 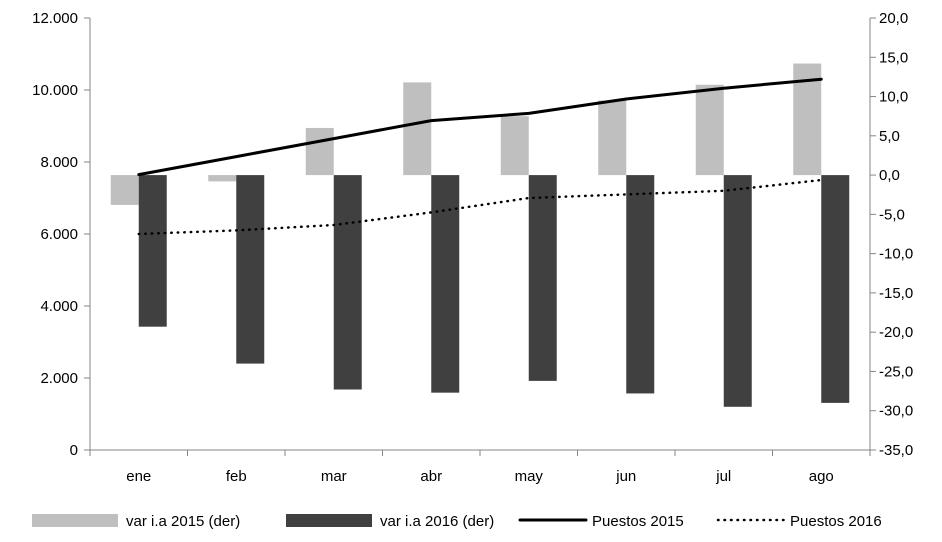 I want to click on x-tick-label: ene, so click(x=138, y=476).